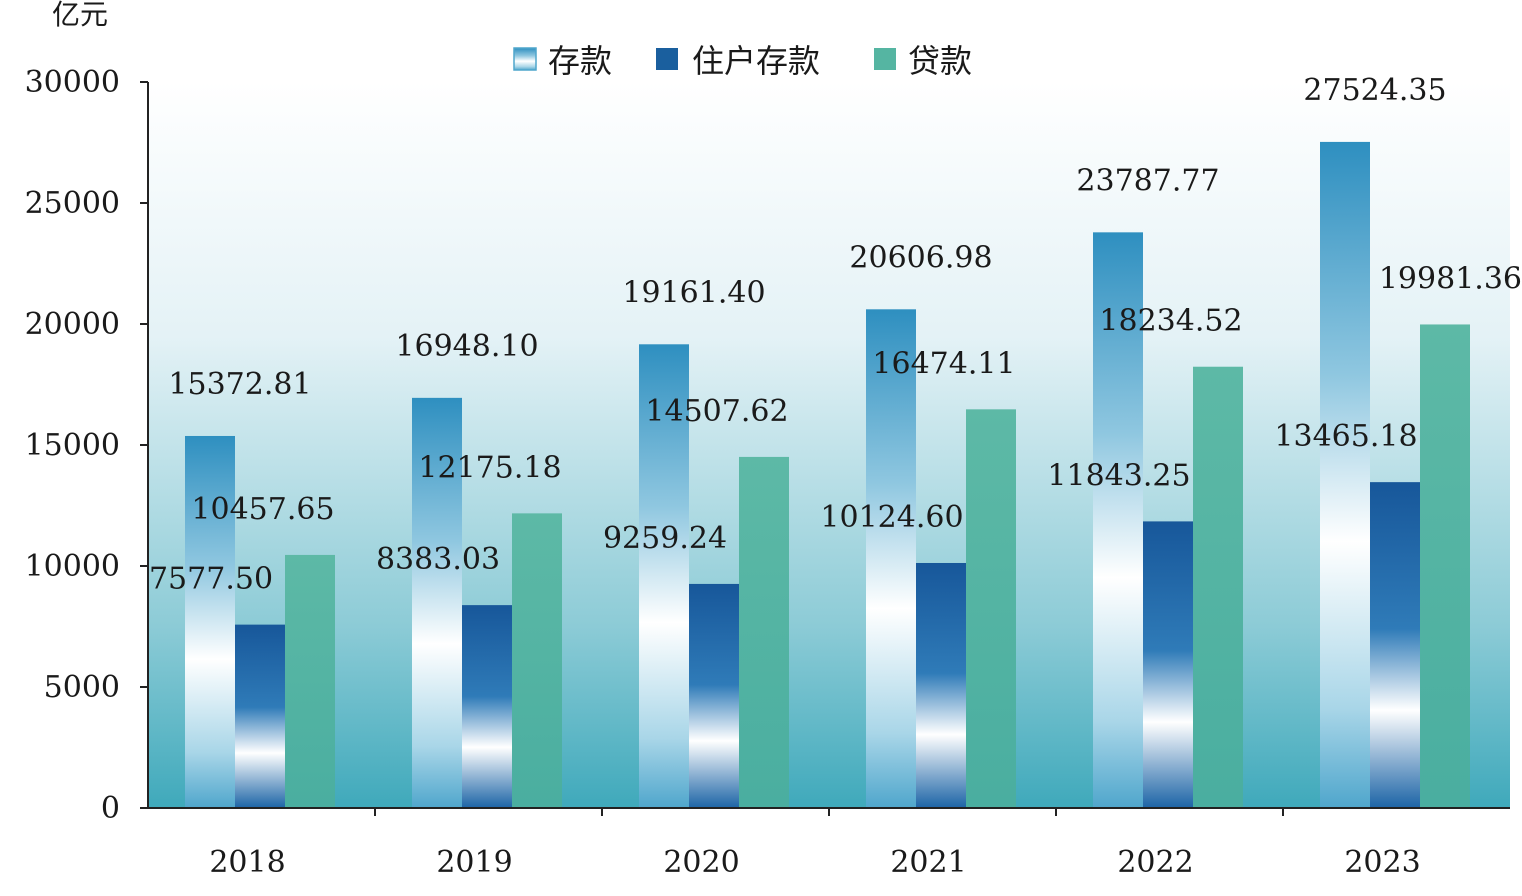  Describe the element at coordinates (260, 716) in the screenshot. I see `bar-household-deposits-2018` at that location.